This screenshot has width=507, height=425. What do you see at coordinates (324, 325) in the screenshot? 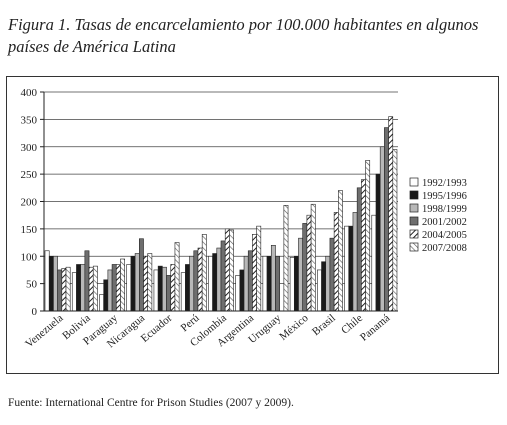
I see `x-tick-label: Brasil` at bounding box center [324, 325].